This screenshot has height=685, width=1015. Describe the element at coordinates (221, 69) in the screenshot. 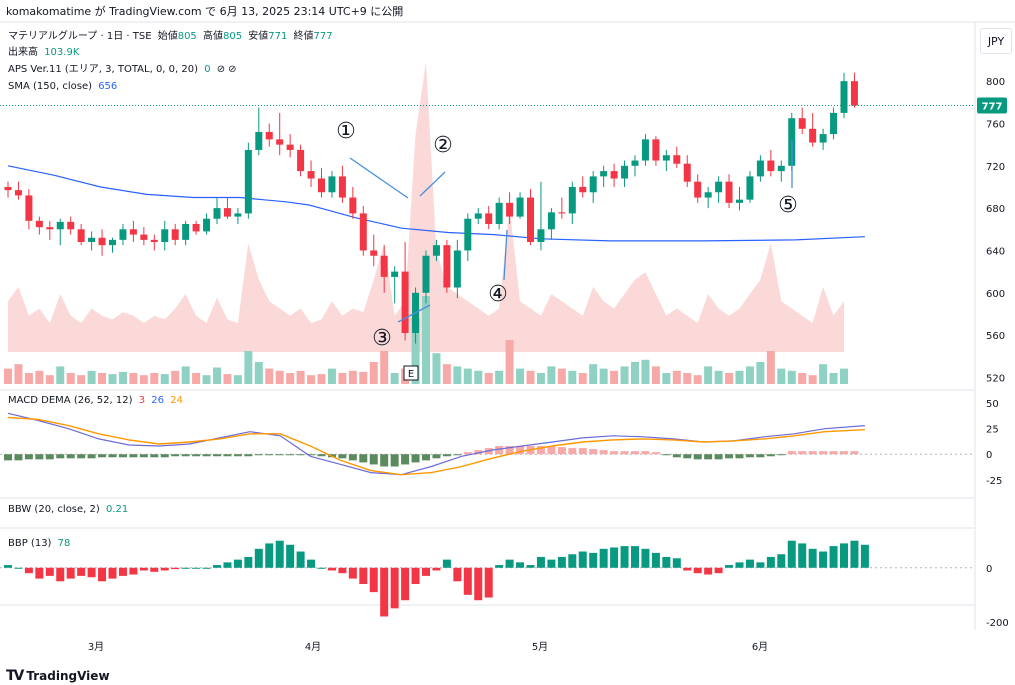

I see `visibility-icon: ⊘` at that location.